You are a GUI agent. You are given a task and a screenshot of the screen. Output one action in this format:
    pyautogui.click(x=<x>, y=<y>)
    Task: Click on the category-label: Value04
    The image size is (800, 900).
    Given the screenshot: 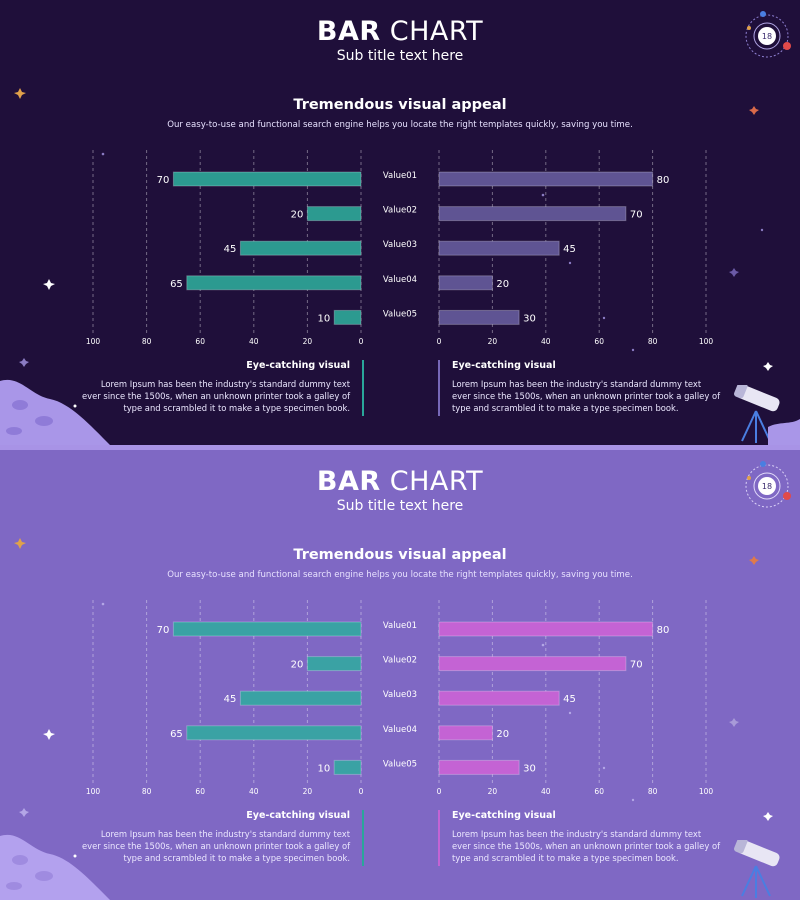 What is the action you would take?
    pyautogui.click(x=400, y=280)
    